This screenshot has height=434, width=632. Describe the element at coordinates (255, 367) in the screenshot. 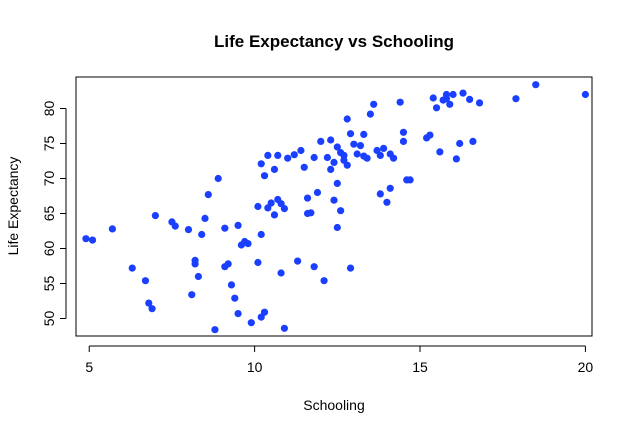

I see `x-tick-label: 10` at that location.